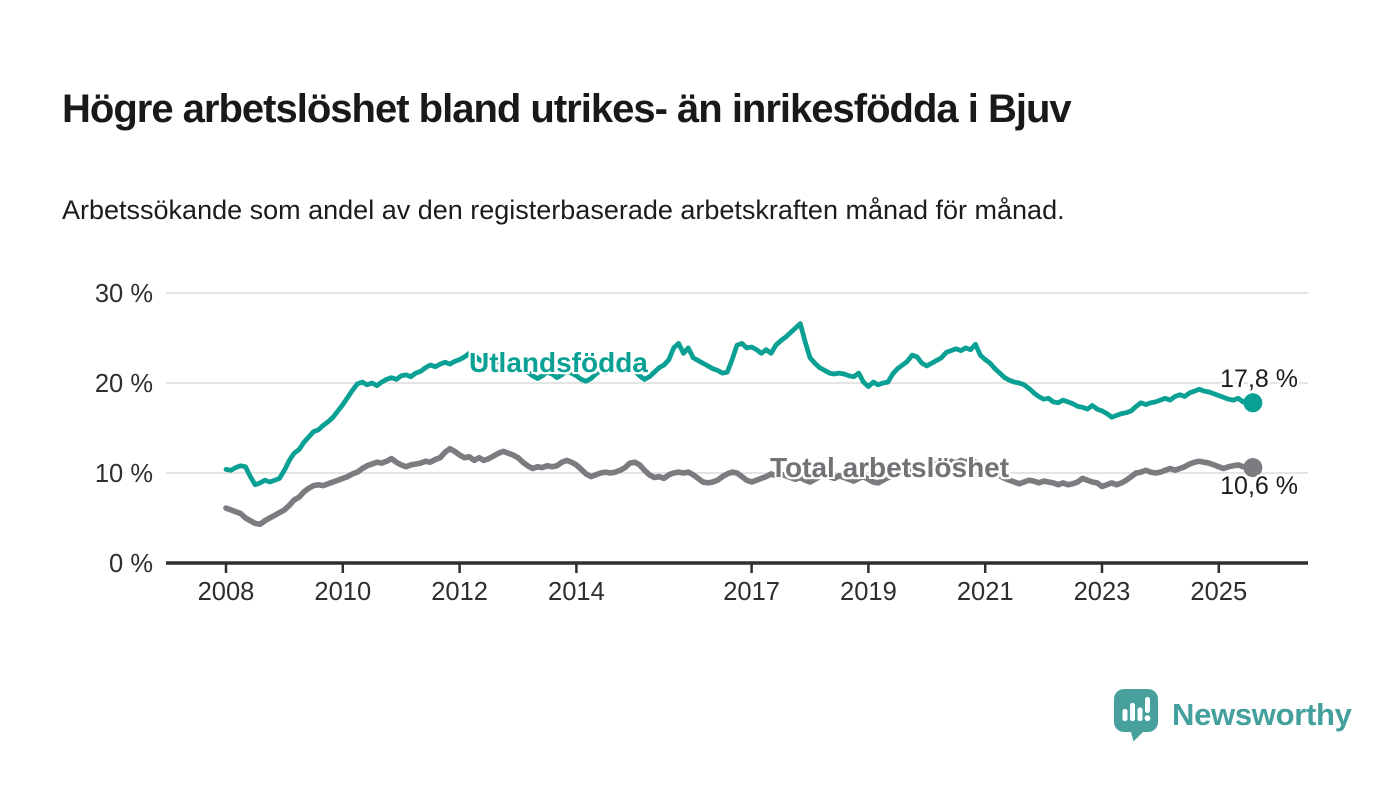 Image resolution: width=1400 pixels, height=794 pixels. What do you see at coordinates (1259, 379) in the screenshot?
I see `end-value-label-utlandsfodda: 17,8 %` at bounding box center [1259, 379].